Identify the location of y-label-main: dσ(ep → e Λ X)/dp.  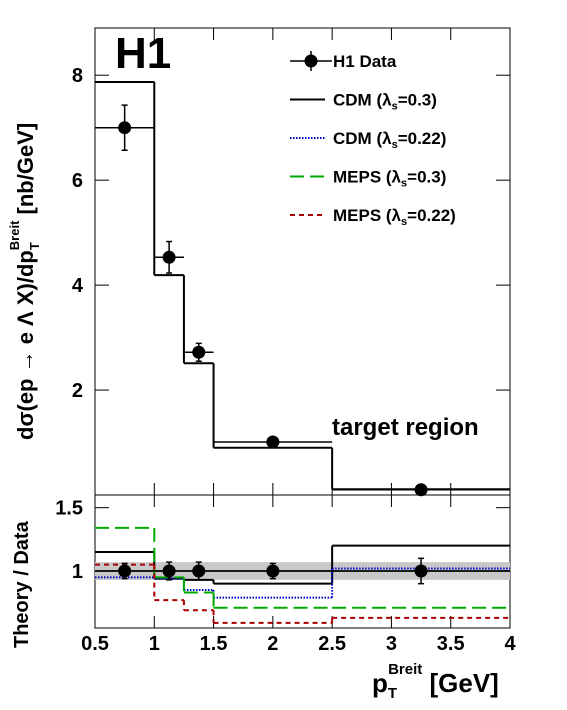
(25, 345).